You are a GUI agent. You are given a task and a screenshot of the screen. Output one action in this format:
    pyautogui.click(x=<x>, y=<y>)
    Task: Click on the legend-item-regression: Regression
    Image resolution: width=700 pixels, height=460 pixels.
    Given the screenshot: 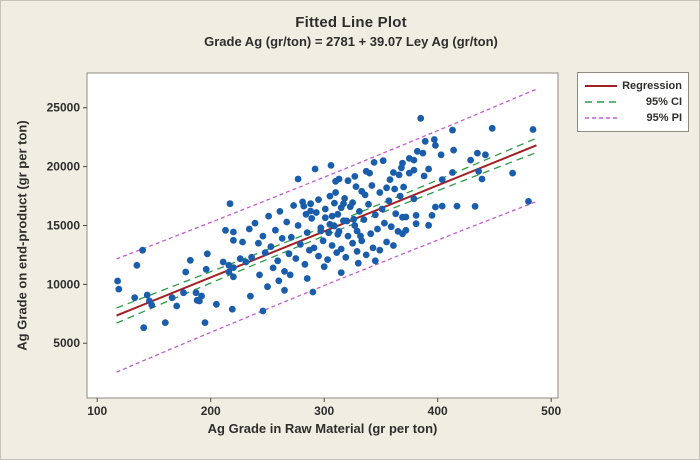 What is the action you would take?
    pyautogui.click(x=633, y=86)
    